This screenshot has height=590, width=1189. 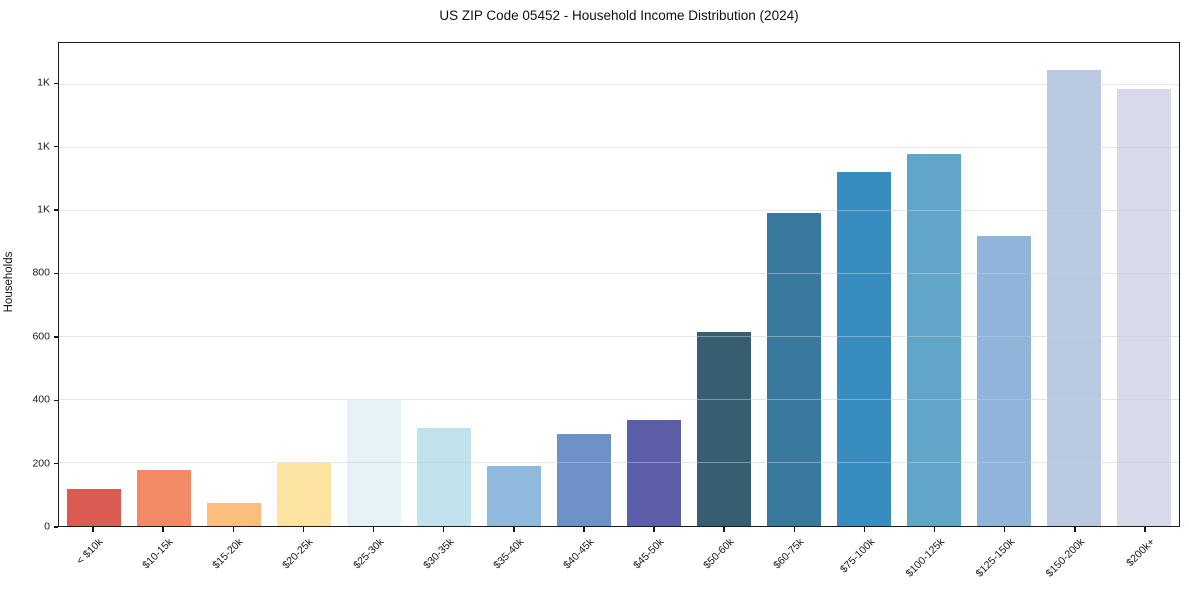 I want to click on y-axis-tick-marks, so click(x=56, y=285).